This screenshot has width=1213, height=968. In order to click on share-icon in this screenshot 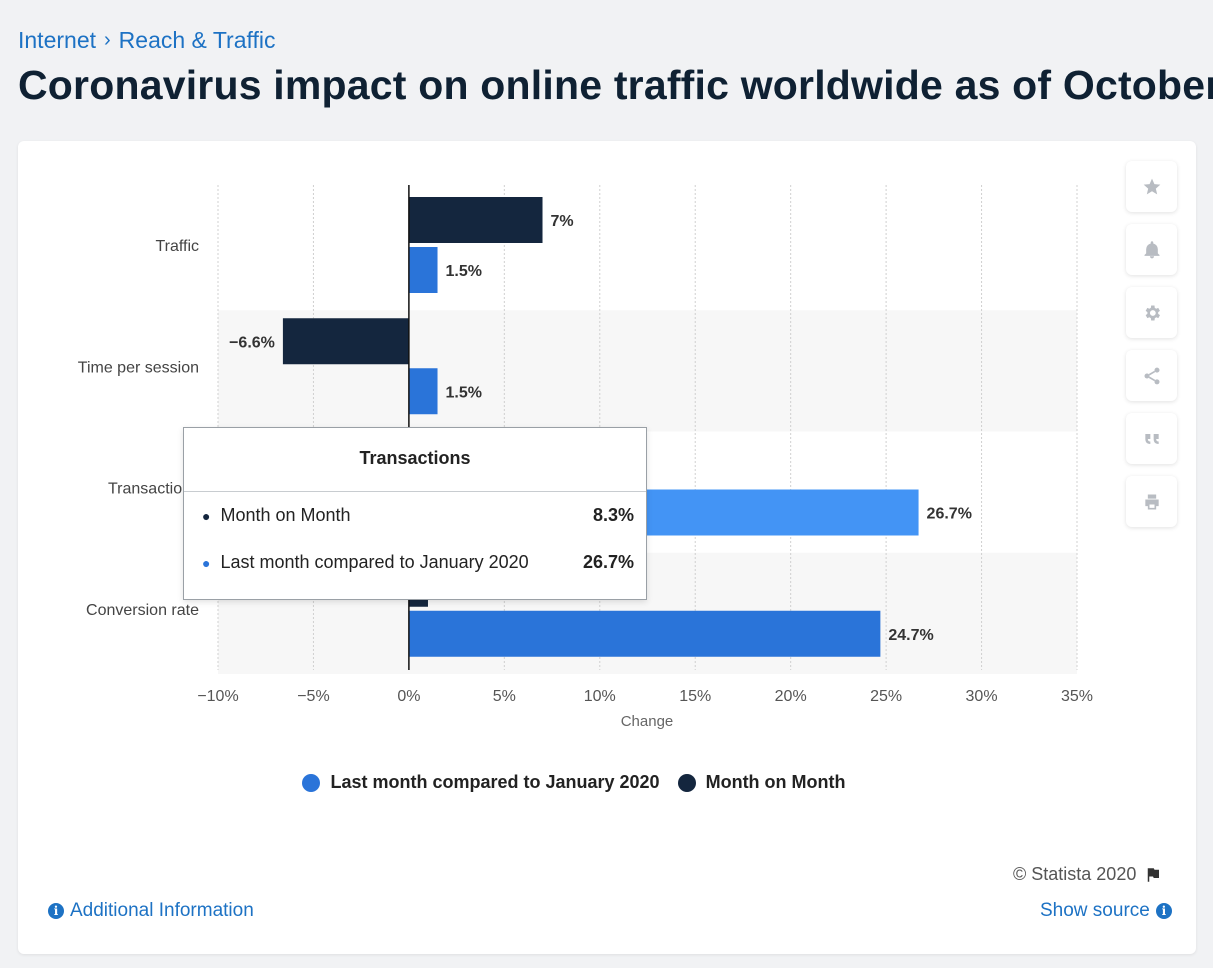, I will do `click(1151, 375)`.